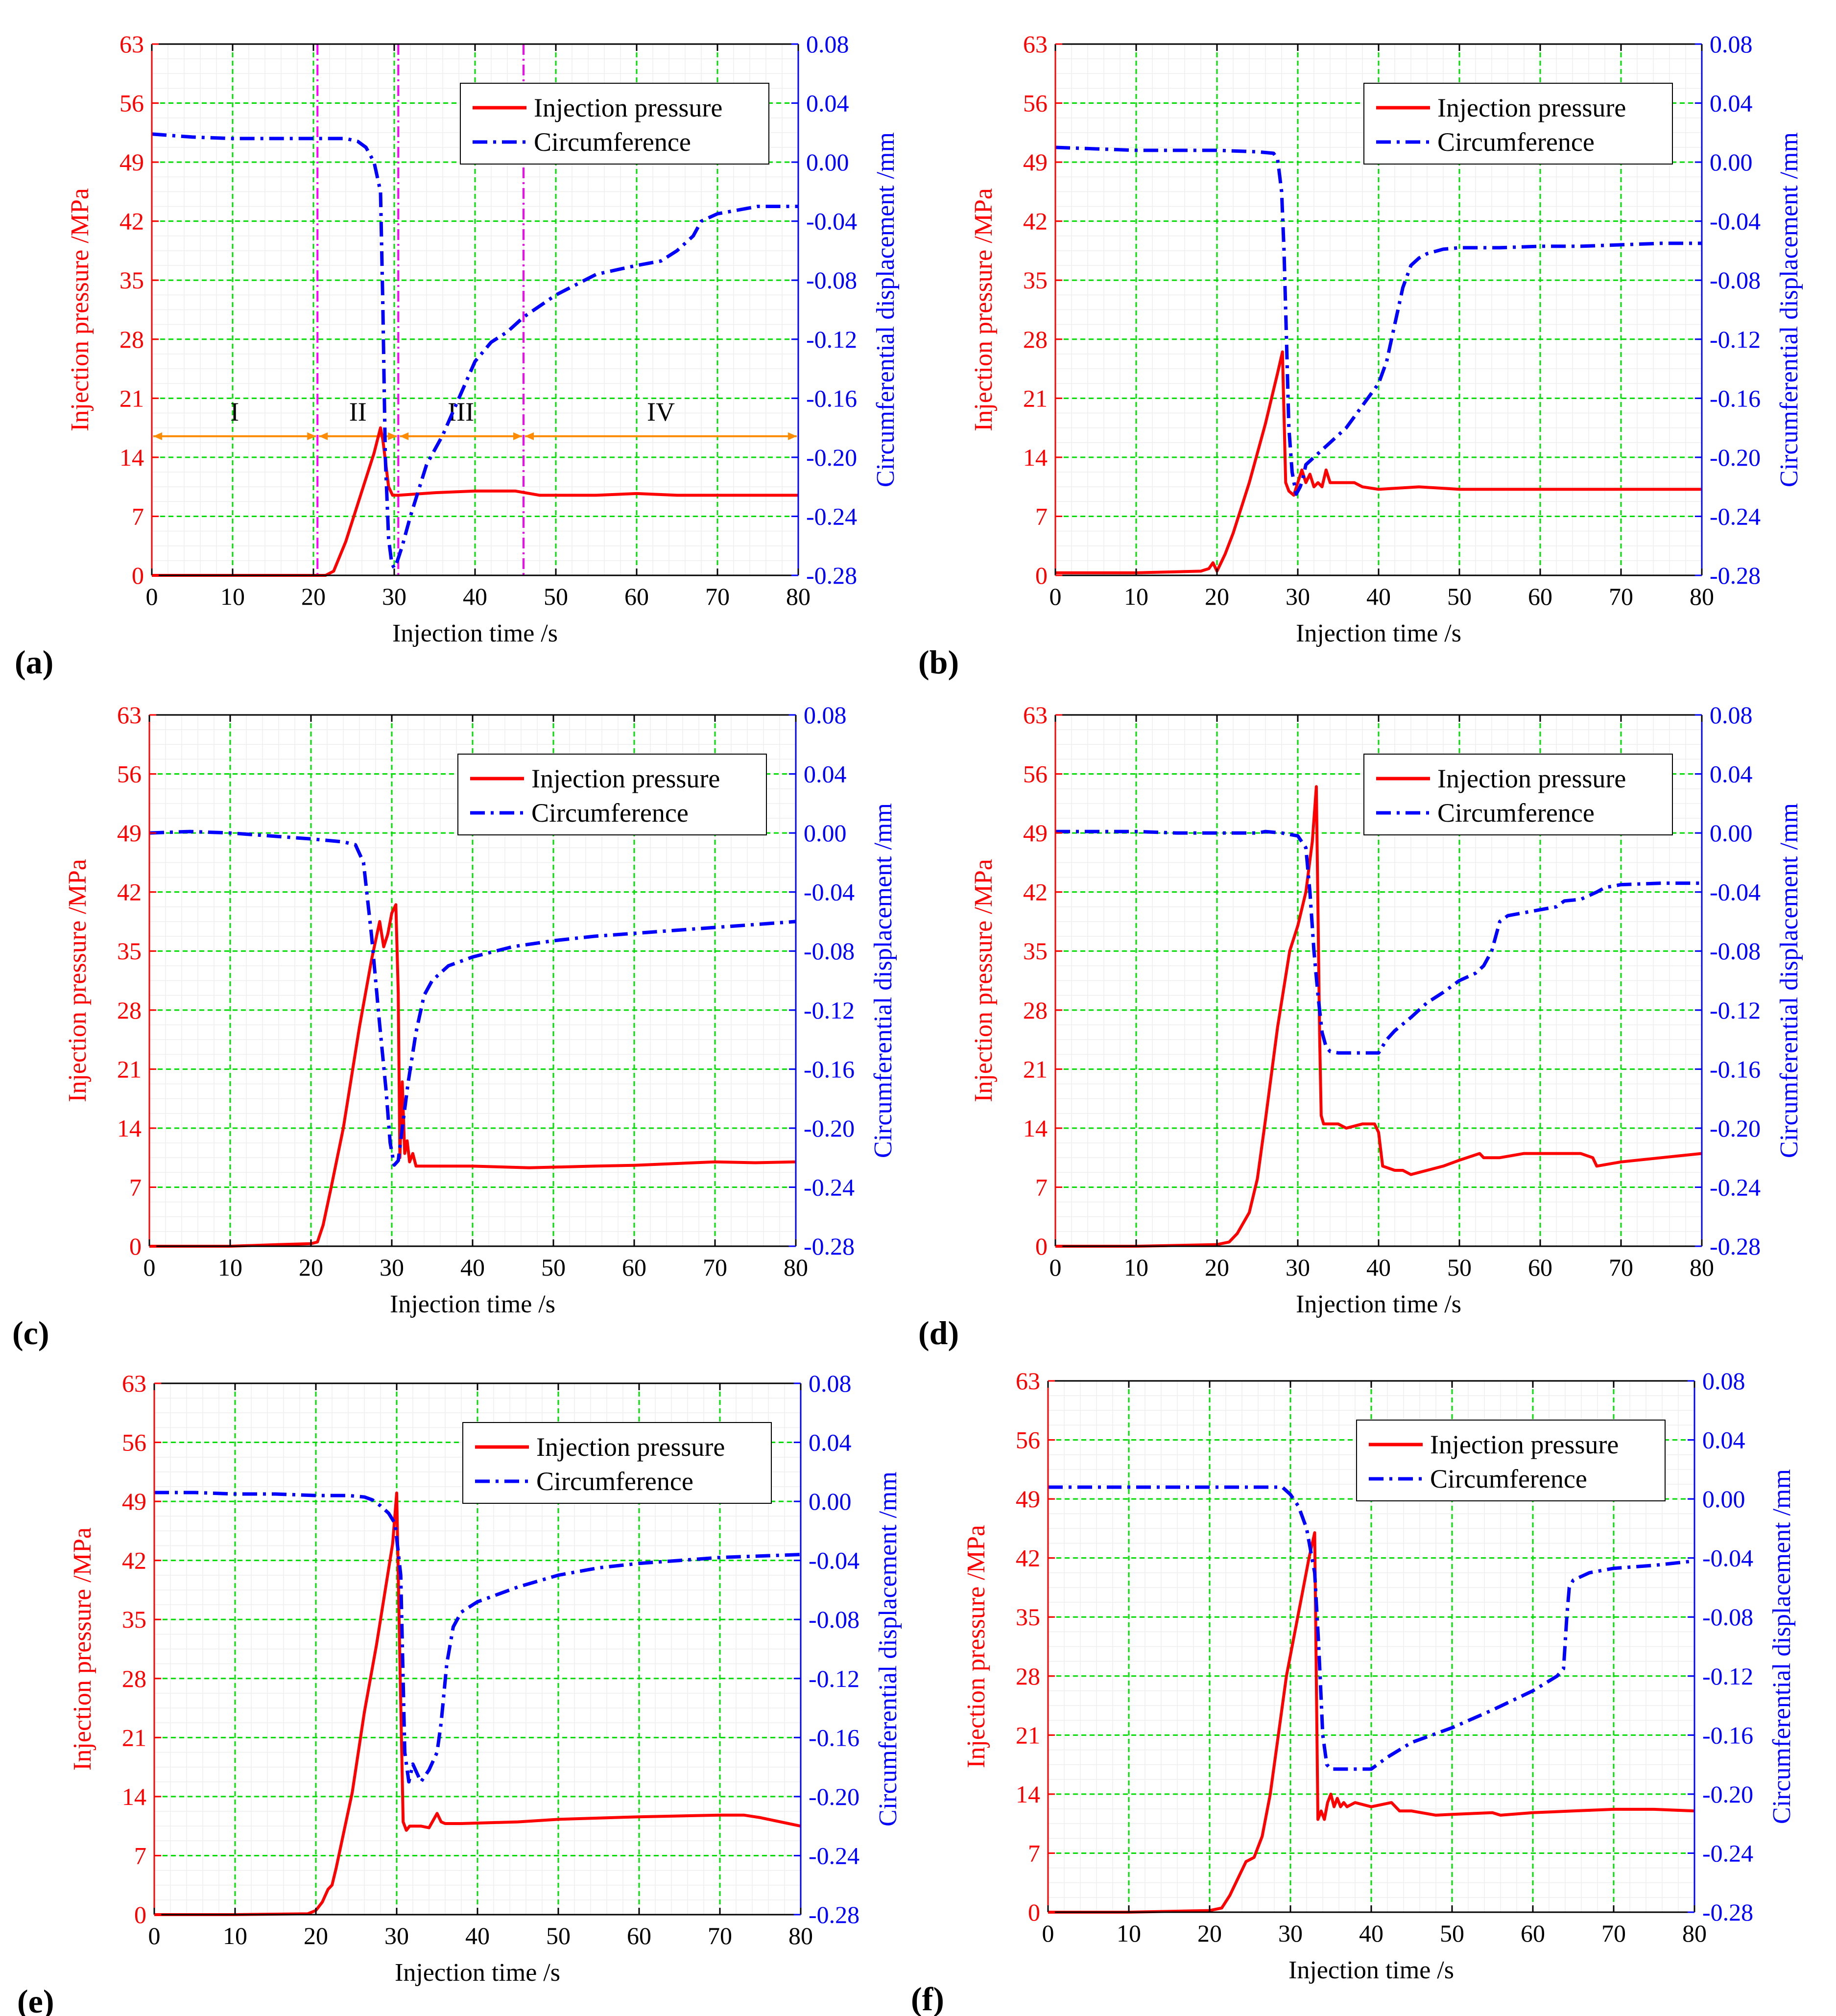 The width and height of the screenshot is (1836, 2016). Describe the element at coordinates (36, 2000) in the screenshot. I see `panel-label: (e)` at that location.